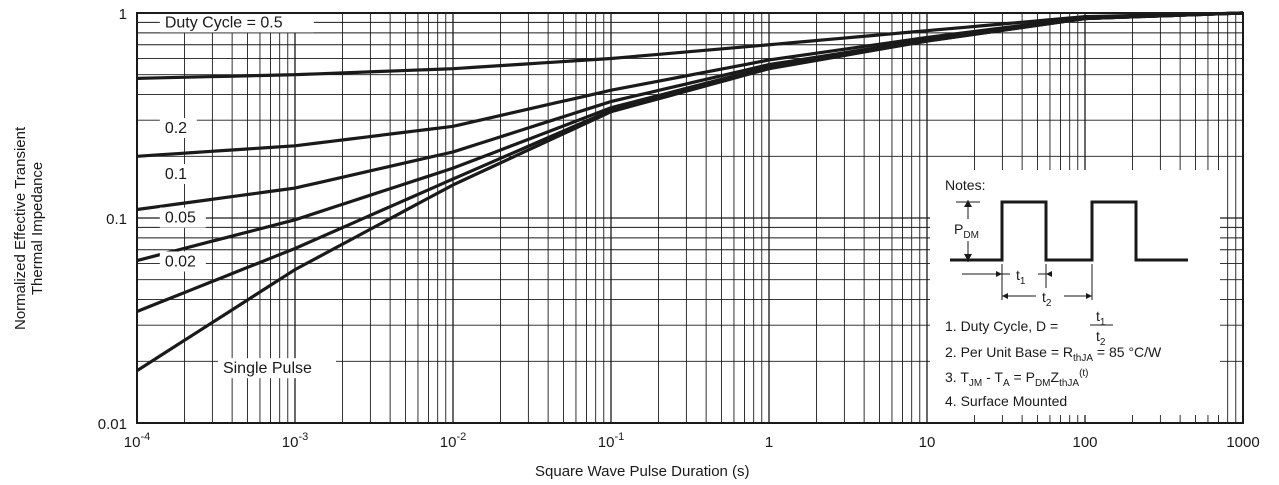 Image resolution: width=1279 pixels, height=485 pixels. I want to click on x-tick-label-6: 100, so click(1084, 442).